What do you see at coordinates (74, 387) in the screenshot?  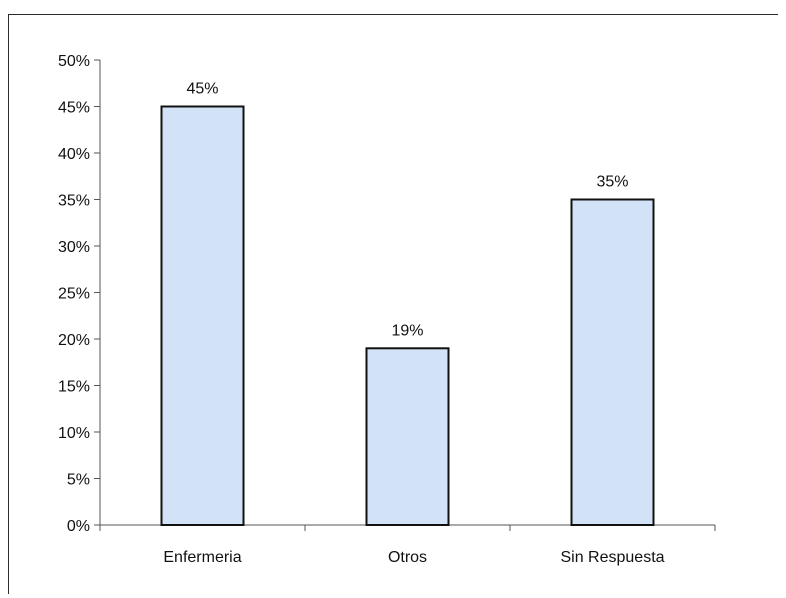 I see `y-tick-label: 15%` at bounding box center [74, 387].